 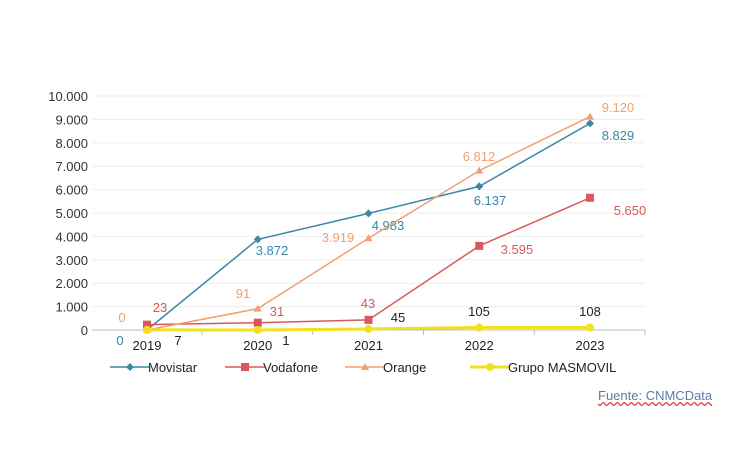 I want to click on legend-label-orange: Orange, so click(x=404, y=367).